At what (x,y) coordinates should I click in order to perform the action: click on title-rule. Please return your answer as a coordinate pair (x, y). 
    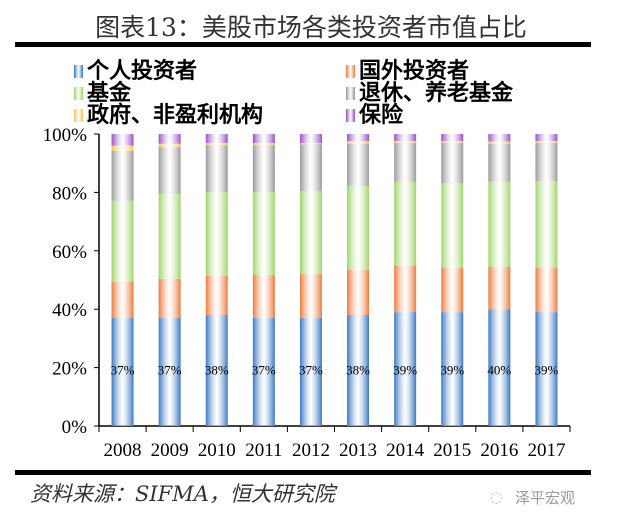
    Looking at the image, I should click on (303, 44).